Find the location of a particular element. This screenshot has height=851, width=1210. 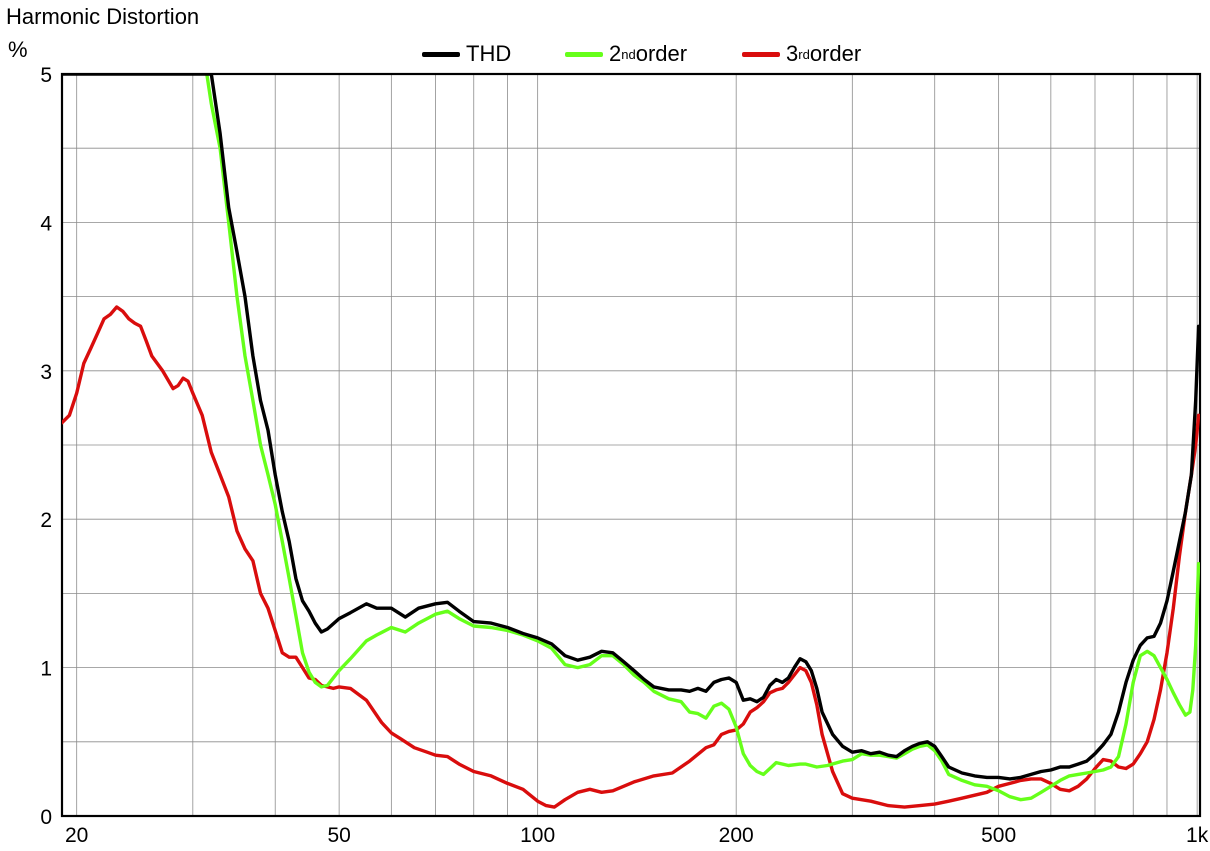

legend-swatch-3rd-order is located at coordinates (761, 54).